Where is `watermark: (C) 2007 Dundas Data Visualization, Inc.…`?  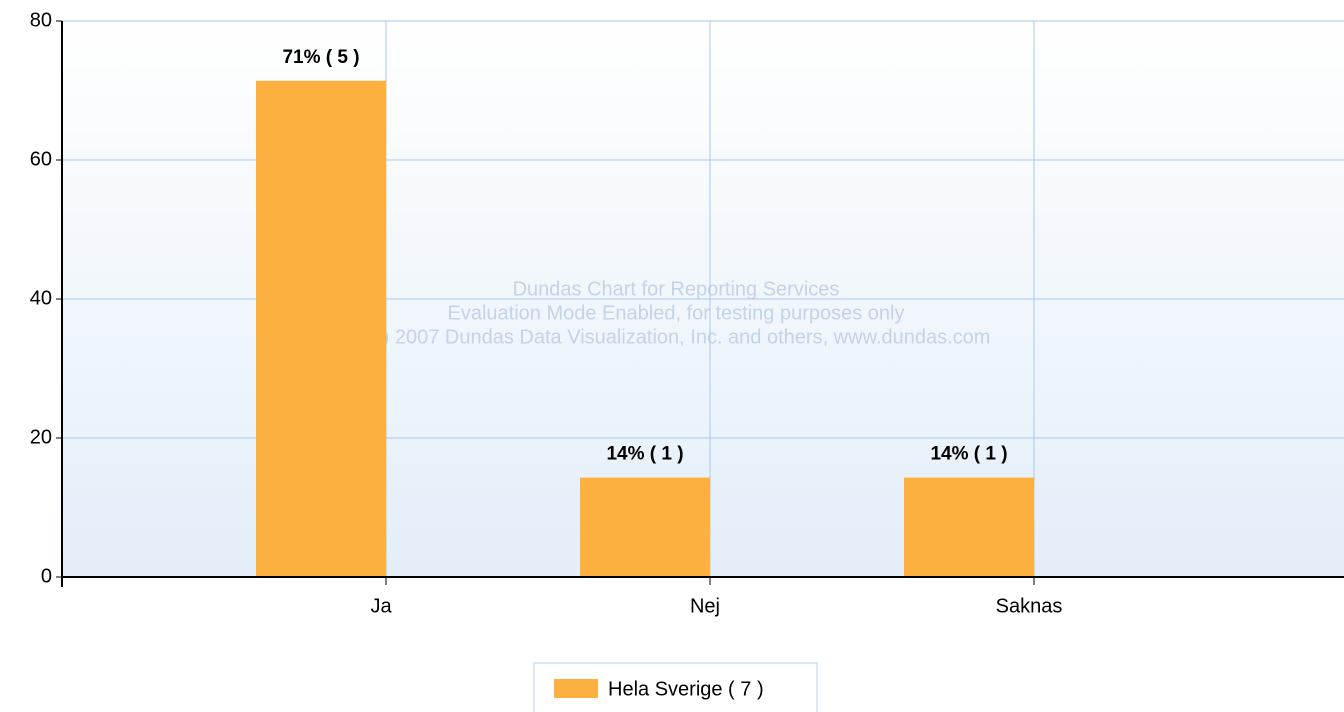
watermark: (C) 2007 Dundas Data Visualization, Inc.… is located at coordinates (676, 337).